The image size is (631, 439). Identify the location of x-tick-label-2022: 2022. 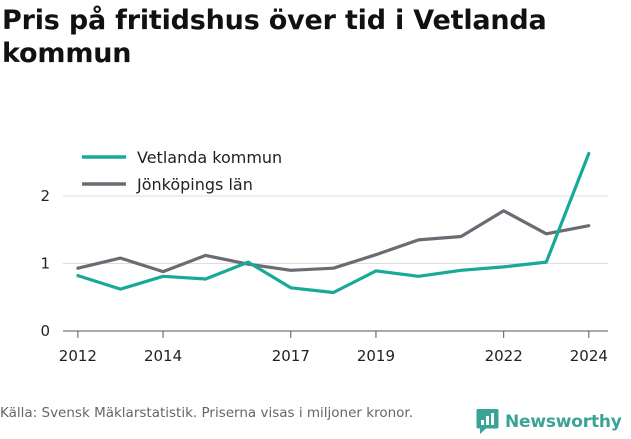
(504, 356).